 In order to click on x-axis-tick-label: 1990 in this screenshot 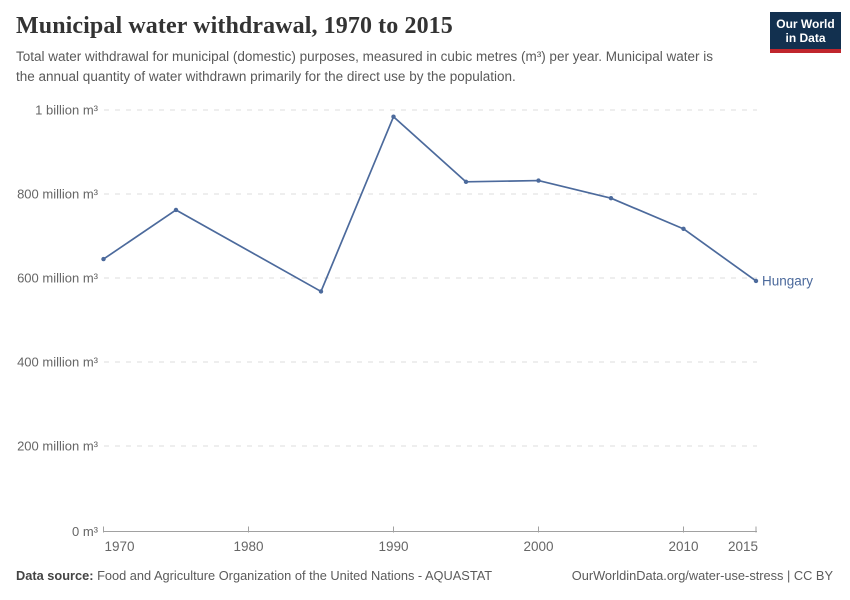, I will do `click(393, 546)`.